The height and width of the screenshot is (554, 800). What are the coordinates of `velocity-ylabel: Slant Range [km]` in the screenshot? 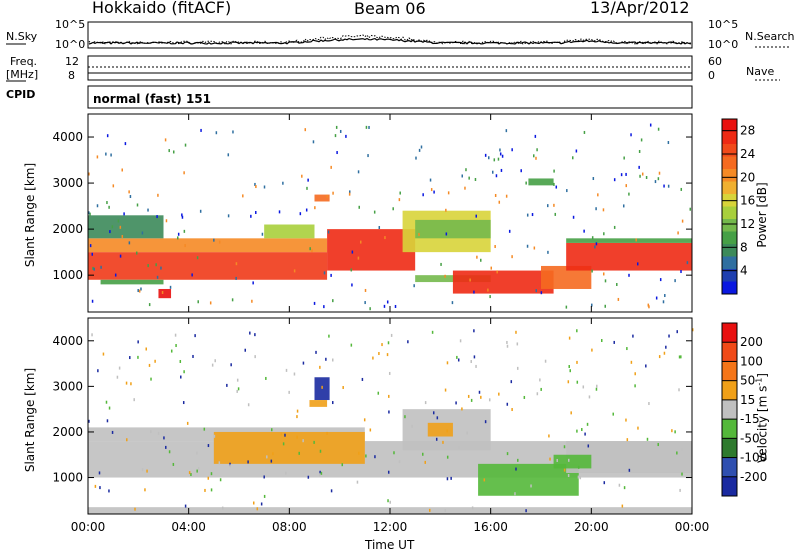 It's located at (30, 420).